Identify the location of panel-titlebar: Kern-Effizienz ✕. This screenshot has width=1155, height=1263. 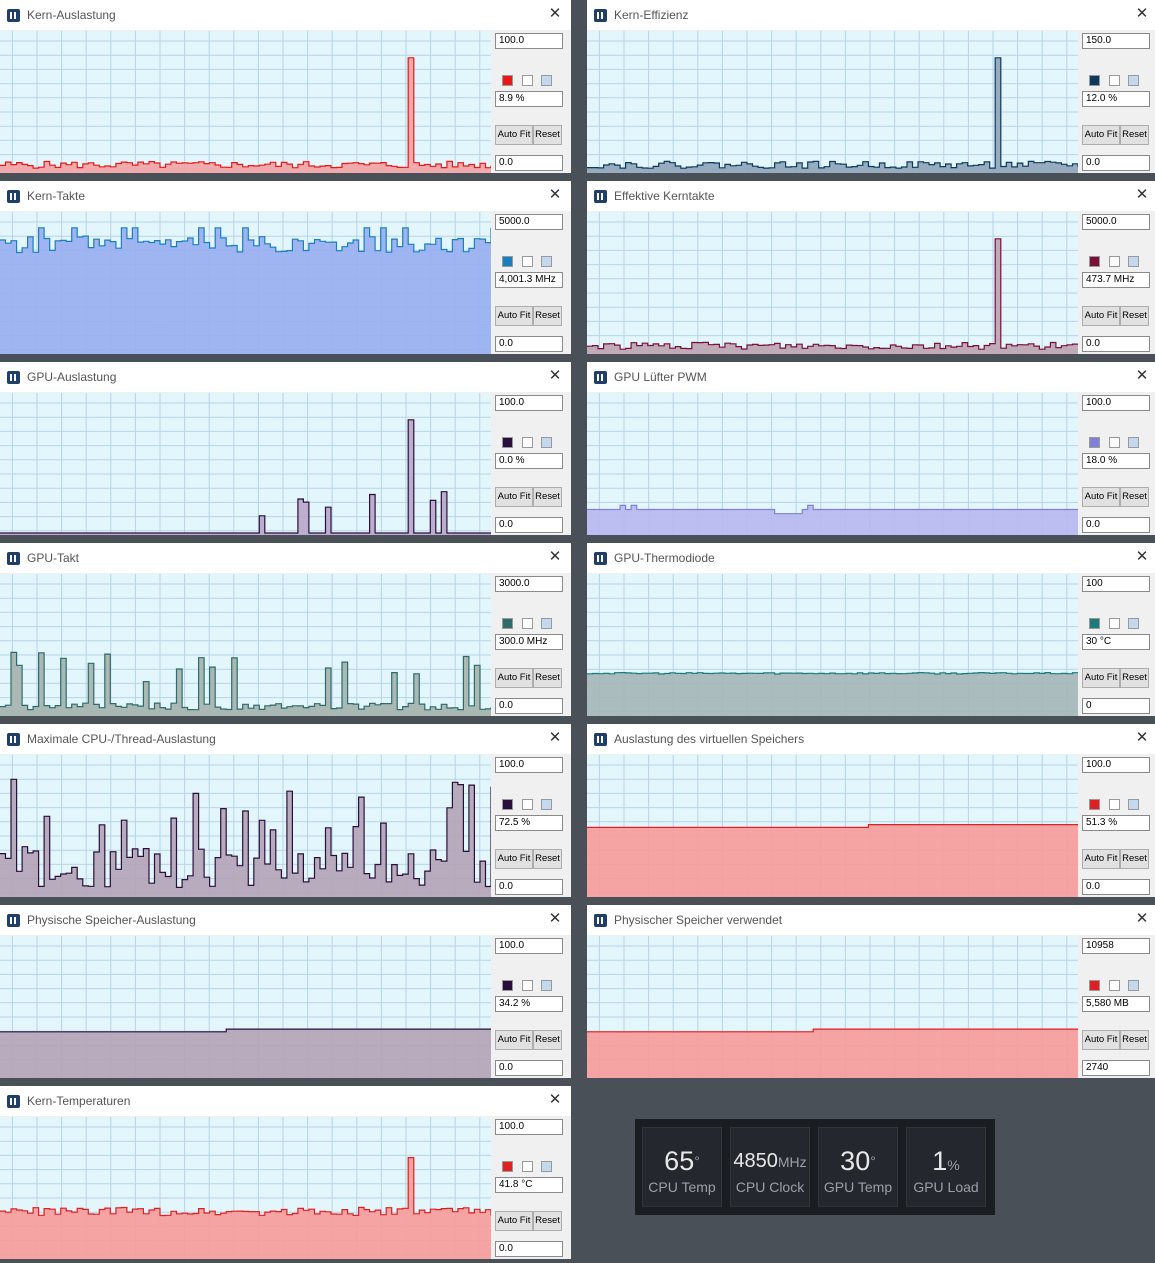
(871, 15).